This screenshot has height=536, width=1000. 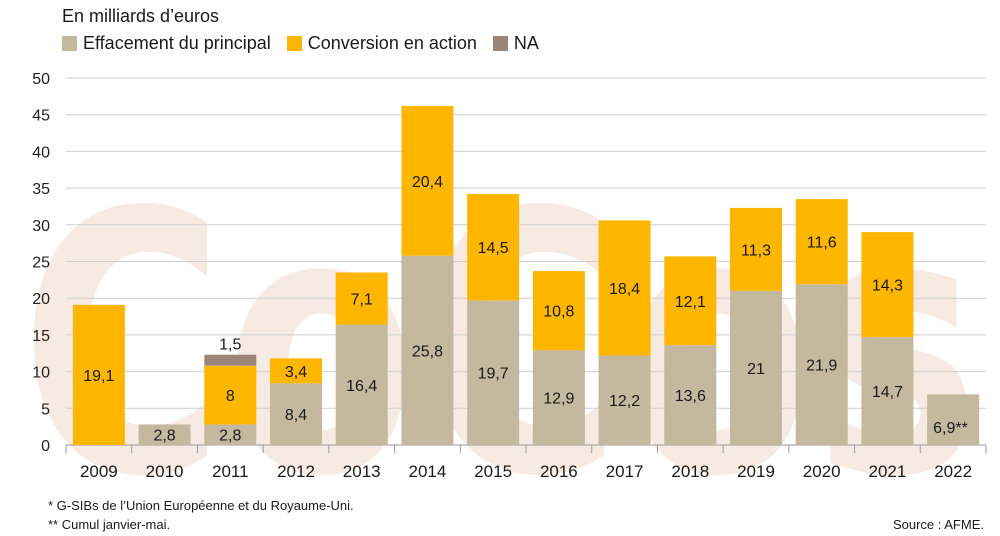 I want to click on data-label-principal-2015: 19,7, so click(x=493, y=374).